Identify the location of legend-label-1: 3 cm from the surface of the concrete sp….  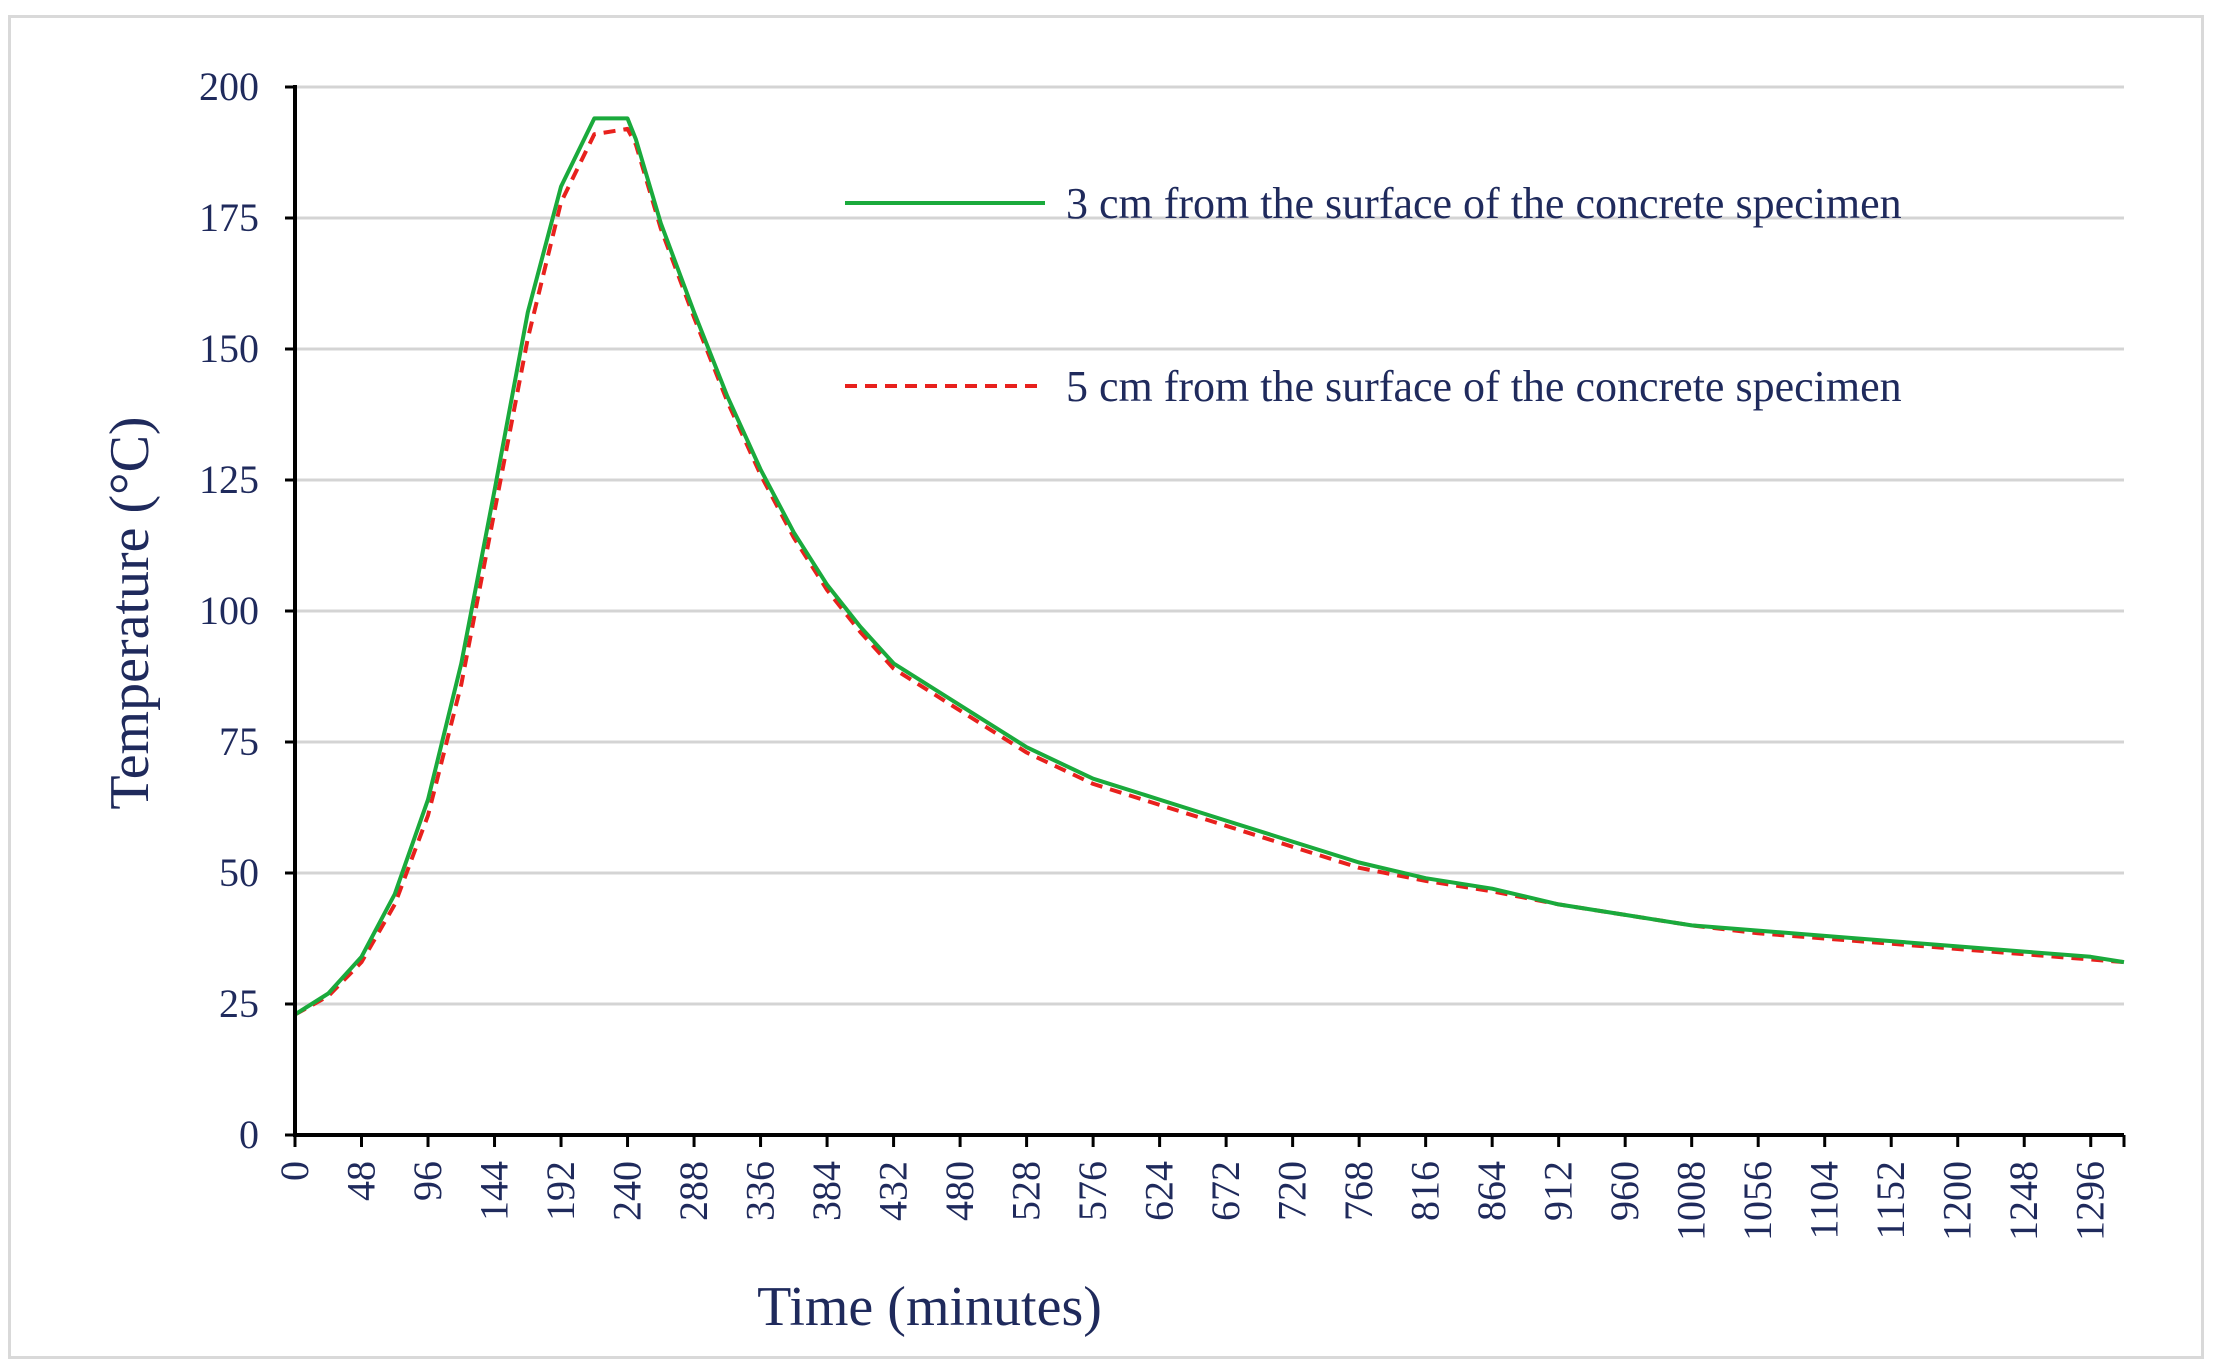
(1484, 203).